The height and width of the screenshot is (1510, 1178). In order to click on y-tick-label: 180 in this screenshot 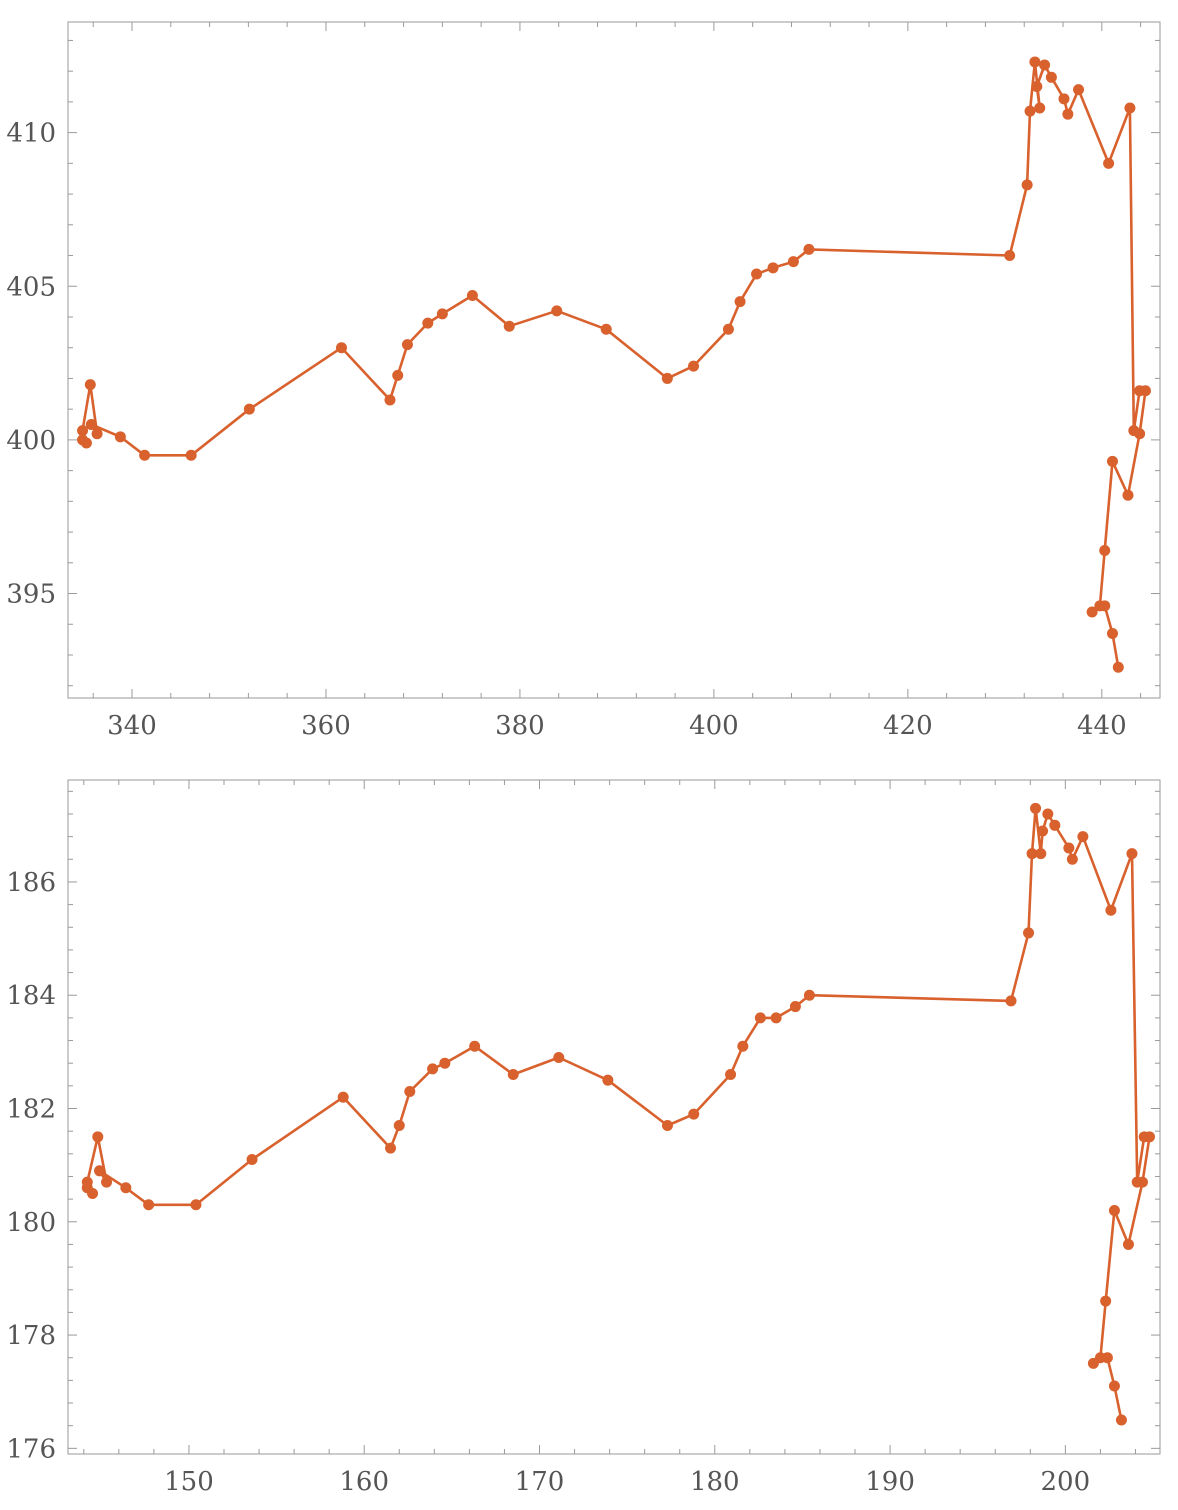, I will do `click(31, 1223)`.